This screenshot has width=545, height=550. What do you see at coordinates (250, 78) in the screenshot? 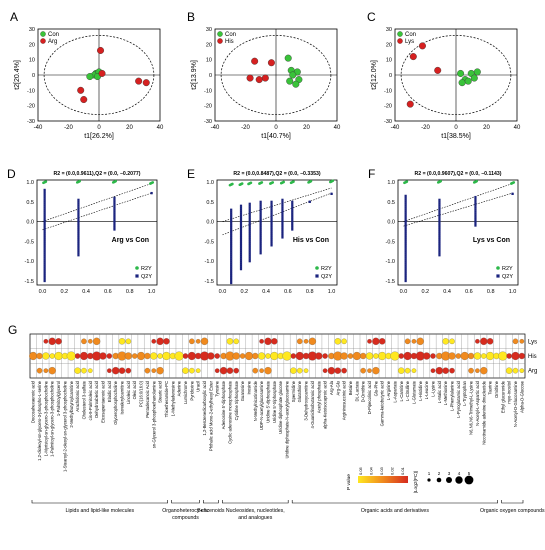
I see `data-point-his` at bounding box center [250, 78].